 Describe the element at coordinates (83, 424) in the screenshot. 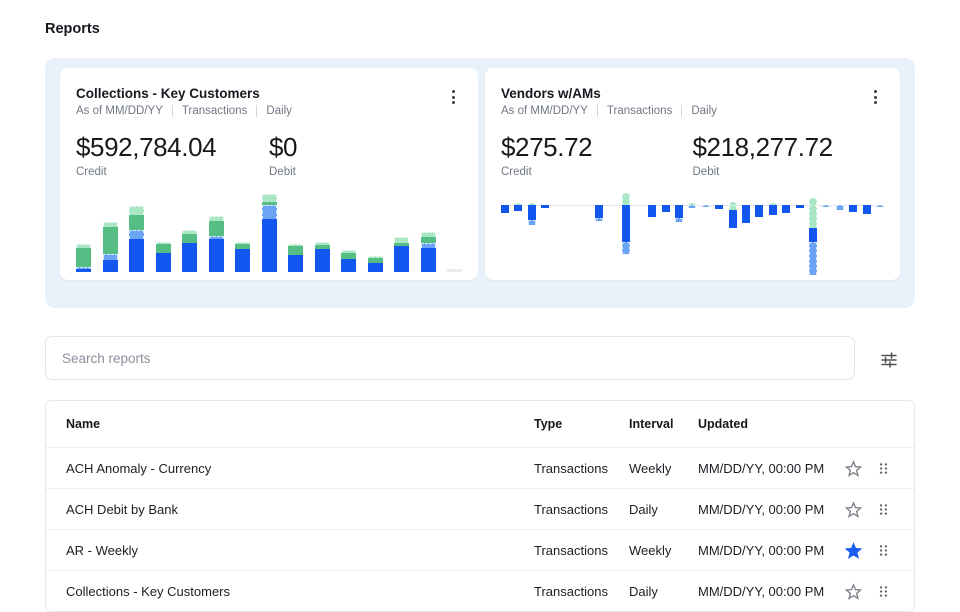

I see `col-name: Name` at that location.